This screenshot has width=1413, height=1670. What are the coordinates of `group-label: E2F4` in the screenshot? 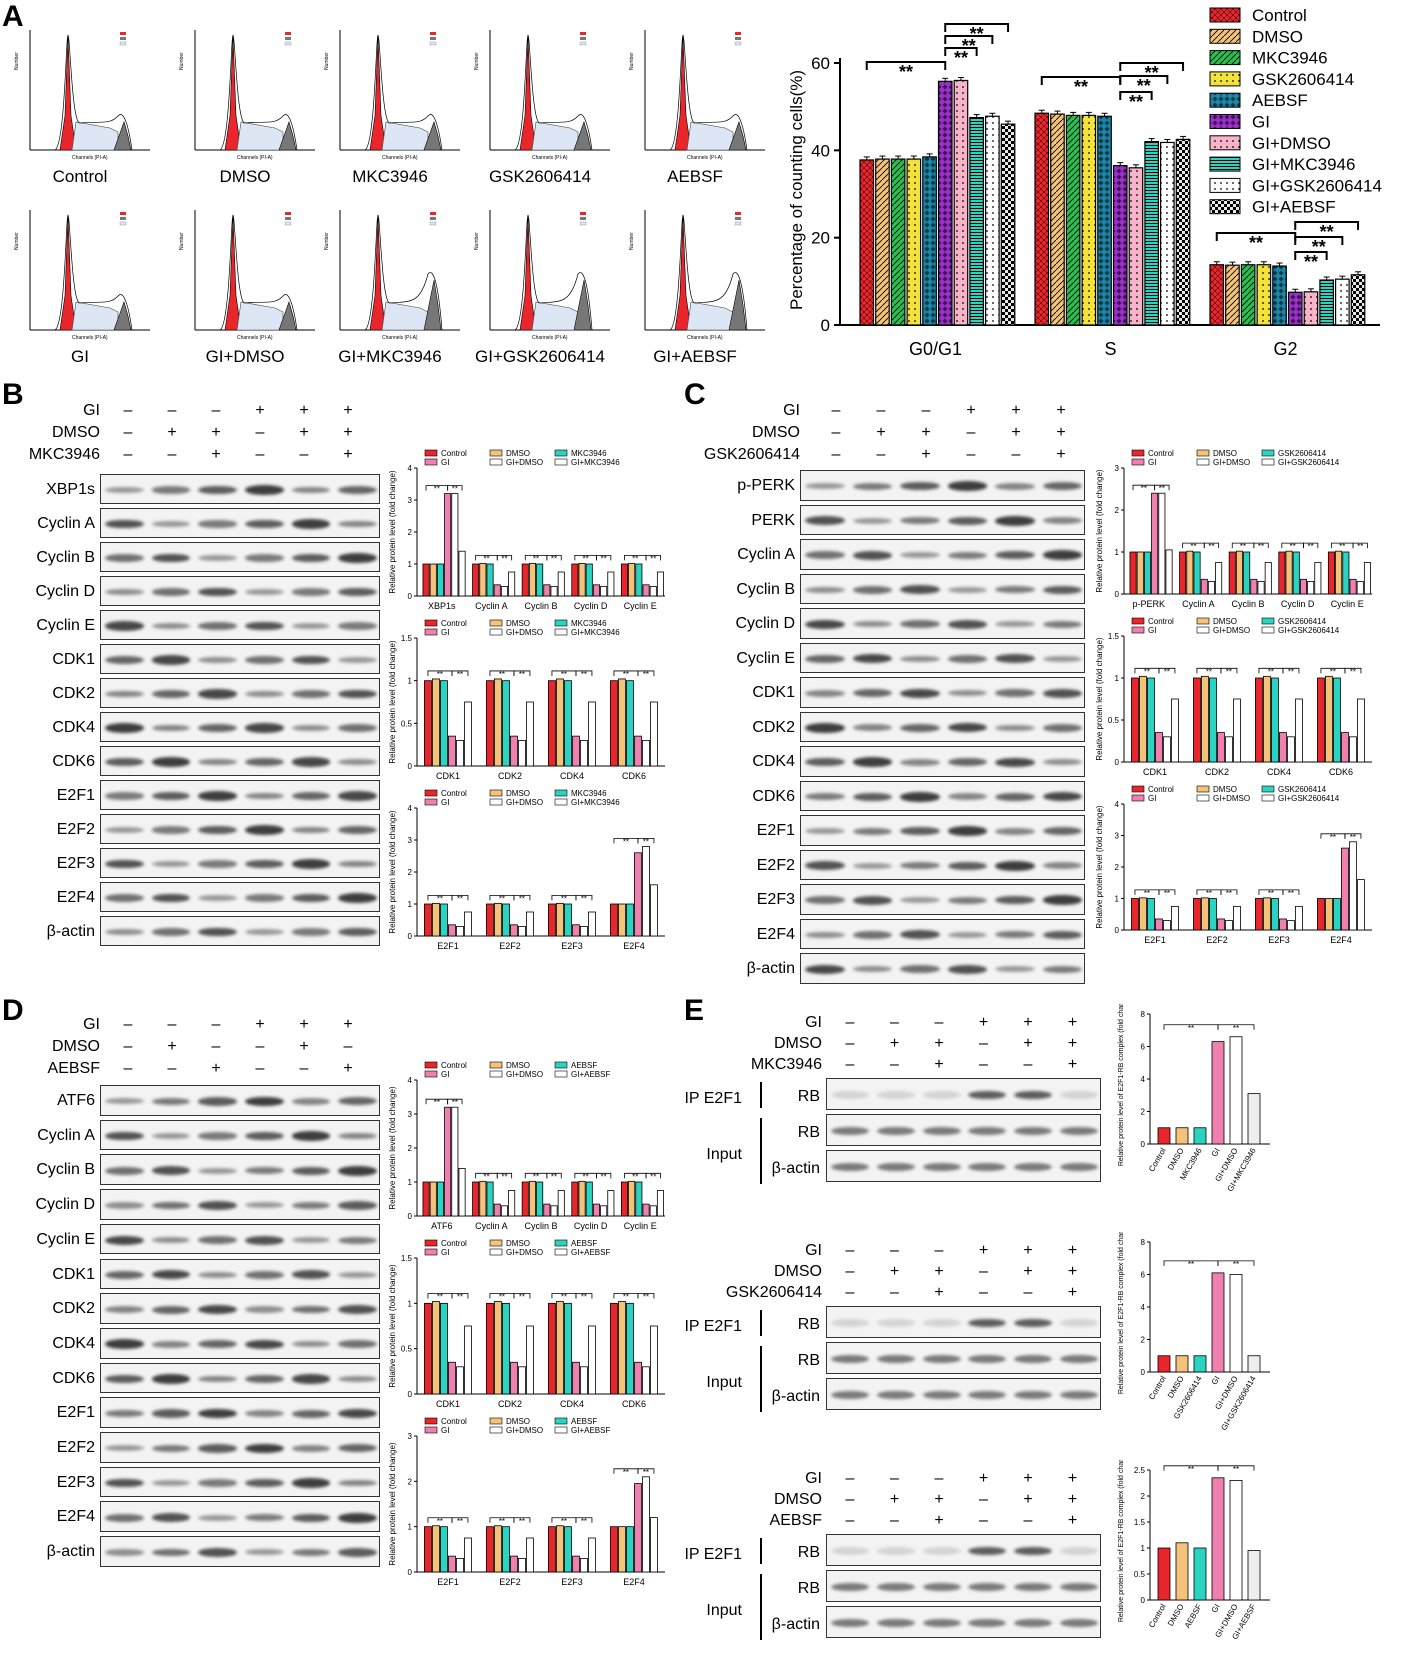 It's located at (1341, 940).